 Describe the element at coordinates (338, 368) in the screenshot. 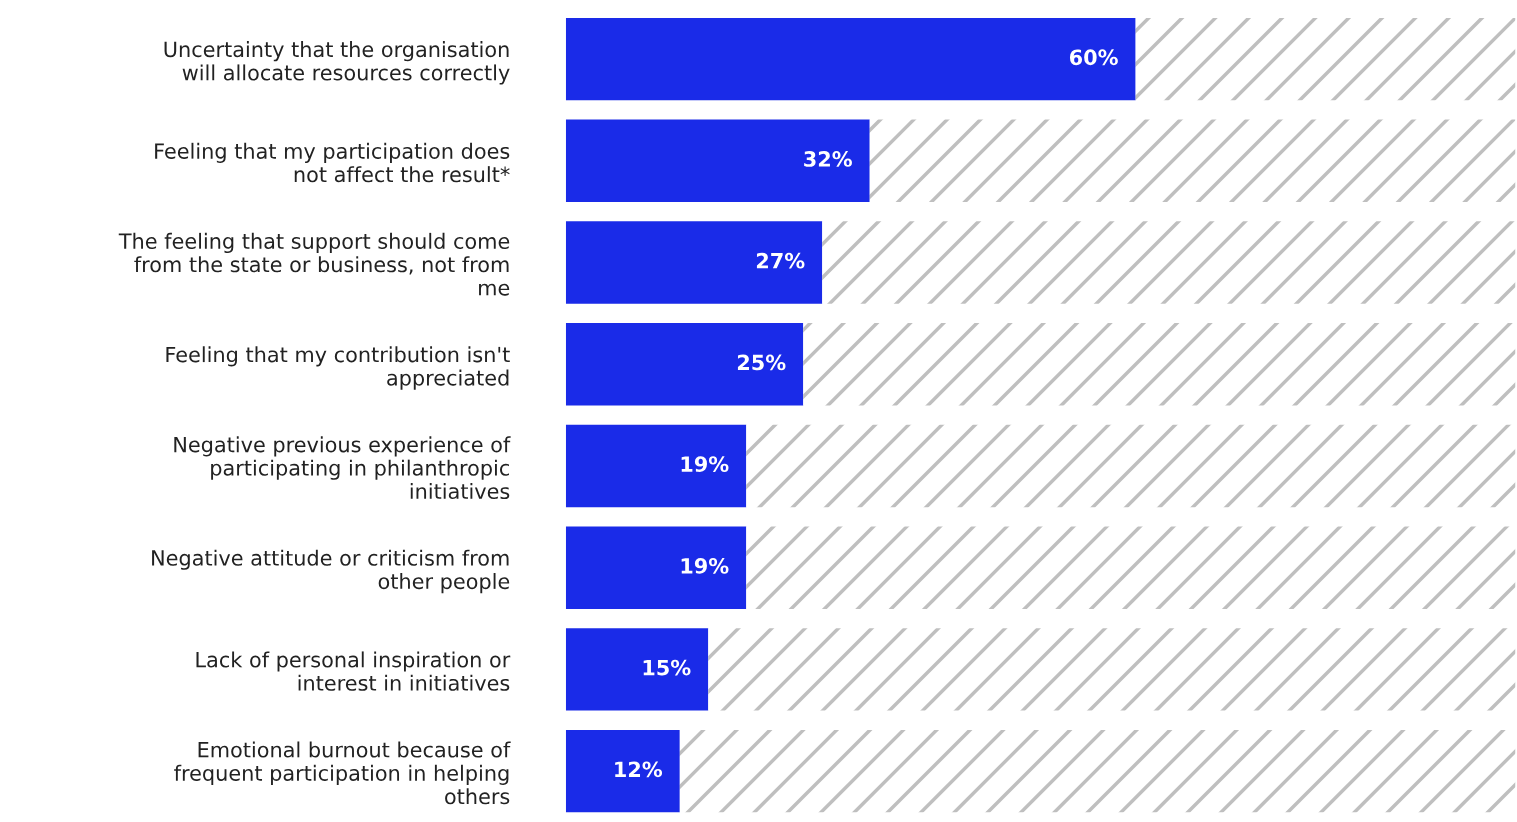

I see `y-tick-label: Feeling that my contribution isn't appreciated` at that location.